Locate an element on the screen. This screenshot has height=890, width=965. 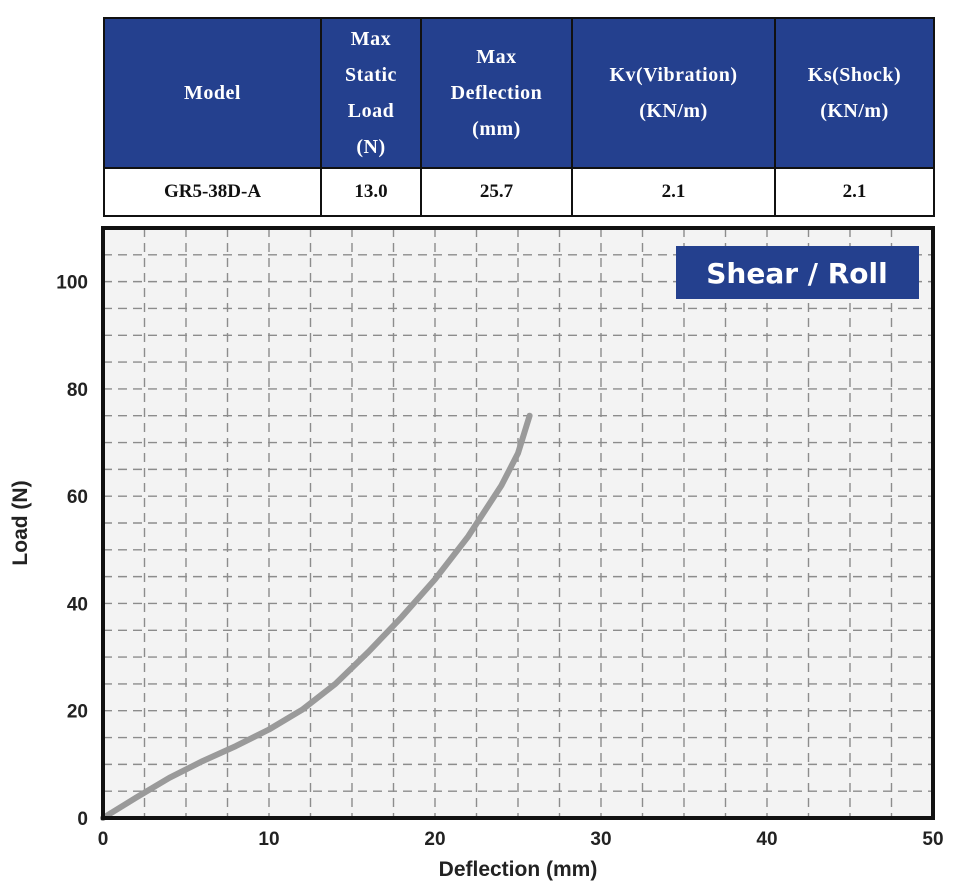
y-tick-label: 40 is located at coordinates (77, 604).